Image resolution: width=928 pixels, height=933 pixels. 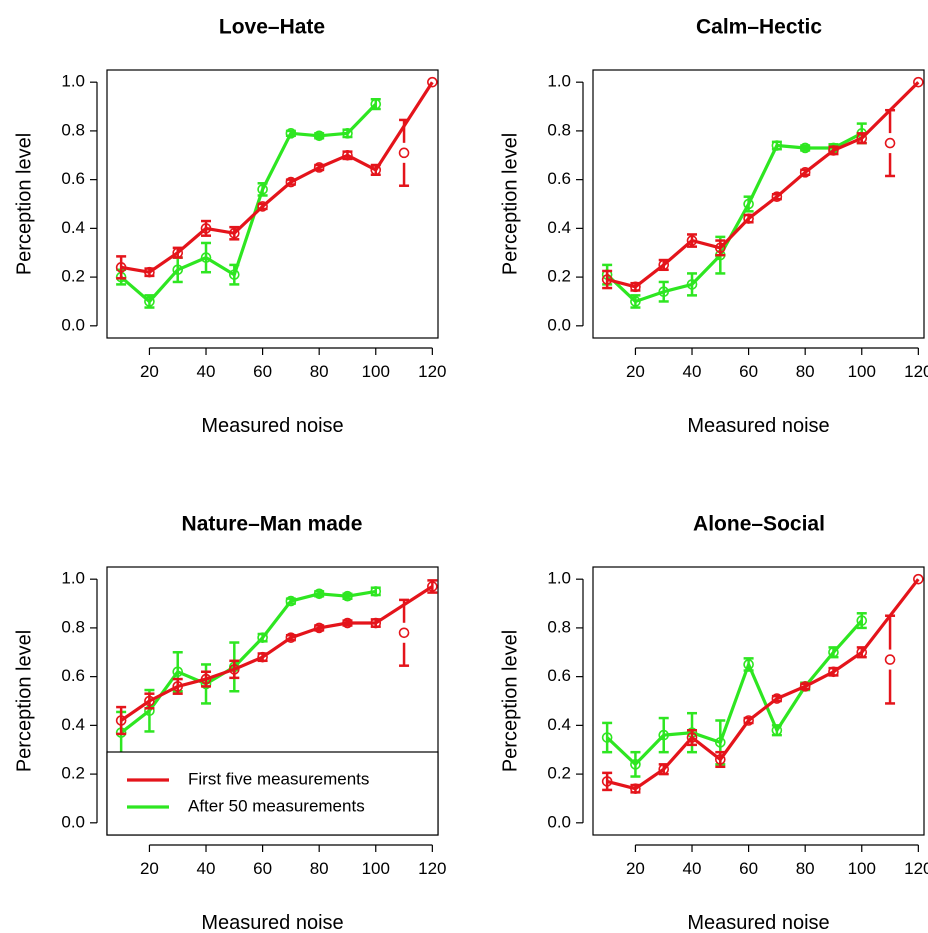 I want to click on x-tick-label: 120, so click(x=916, y=868).